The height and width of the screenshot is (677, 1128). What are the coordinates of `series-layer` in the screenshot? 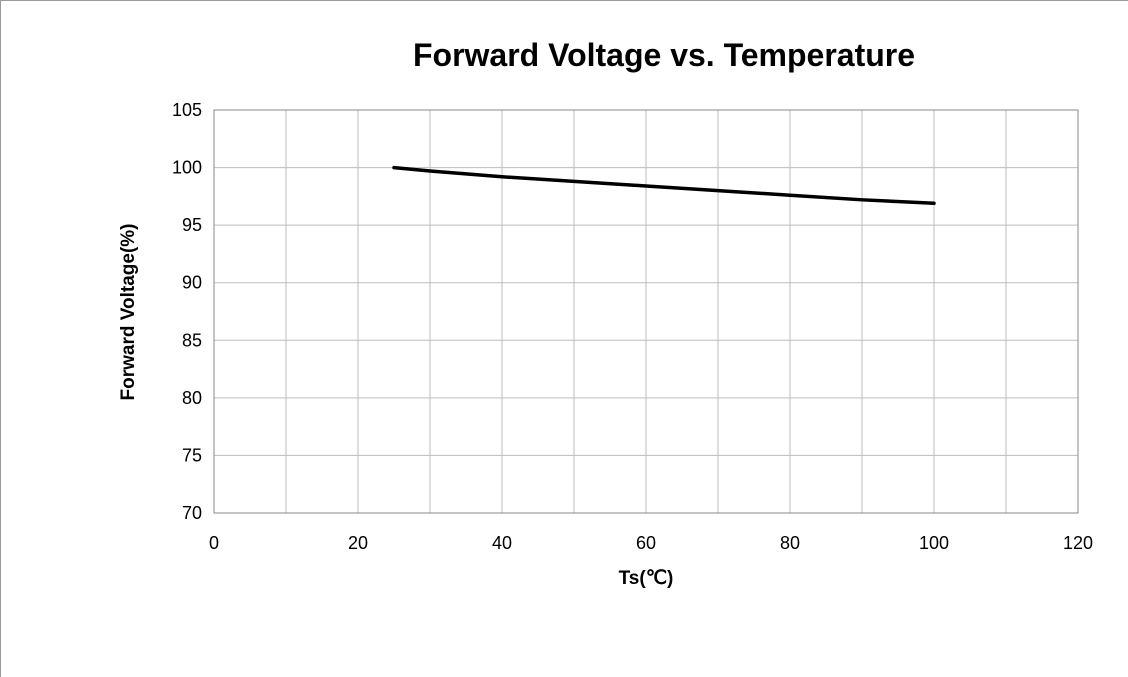 It's located at (664, 185).